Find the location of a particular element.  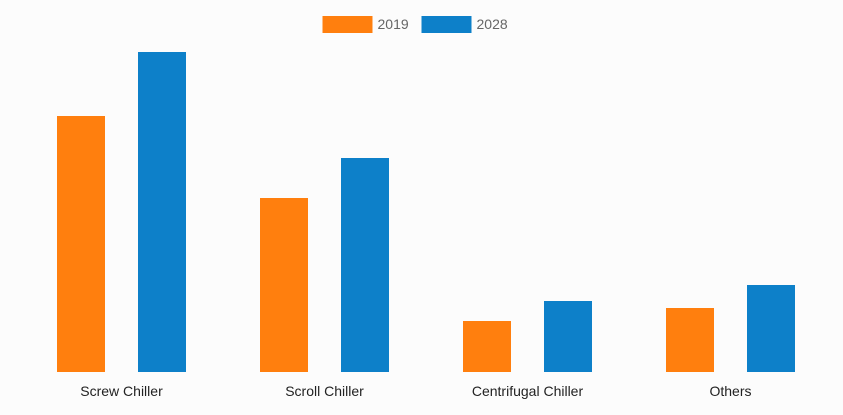

bar-2019-centrifugal-chiller is located at coordinates (487, 346).